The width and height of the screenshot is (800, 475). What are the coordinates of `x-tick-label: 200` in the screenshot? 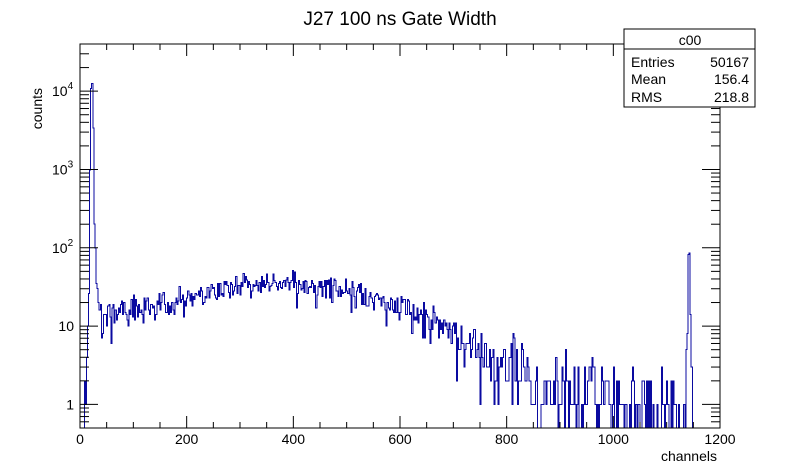 It's located at (187, 439).